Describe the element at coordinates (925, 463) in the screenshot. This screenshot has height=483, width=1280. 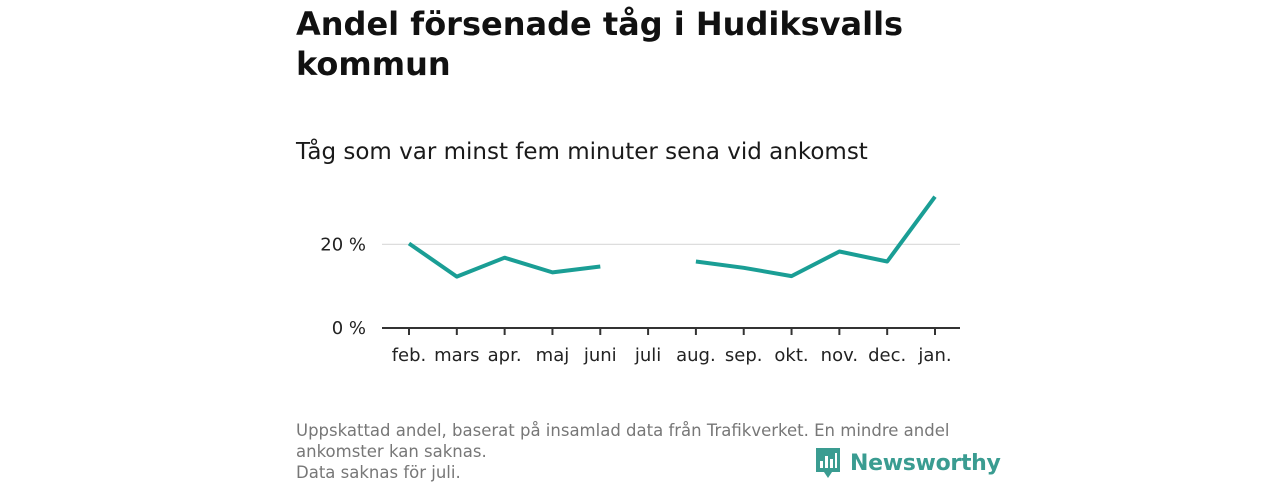
I see `brand-name: Newsworthy` at that location.